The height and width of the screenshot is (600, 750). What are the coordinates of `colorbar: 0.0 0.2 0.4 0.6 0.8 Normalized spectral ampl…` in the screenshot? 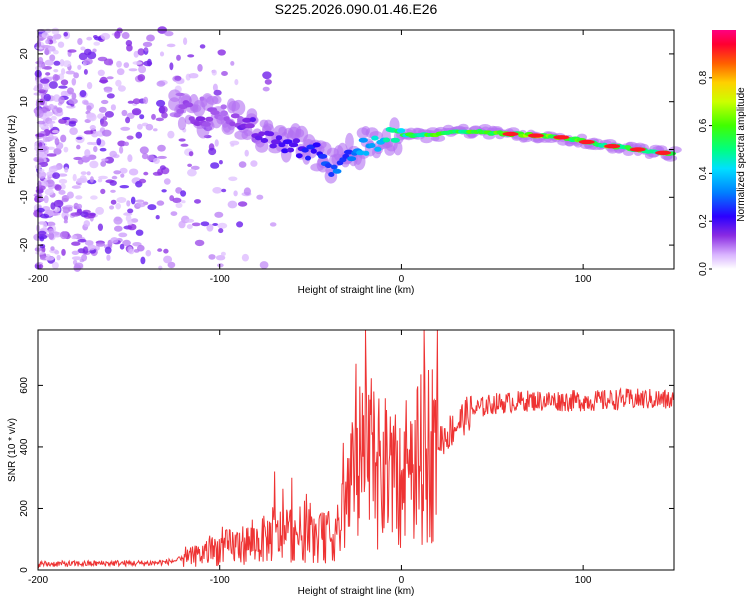 It's located at (722, 153).